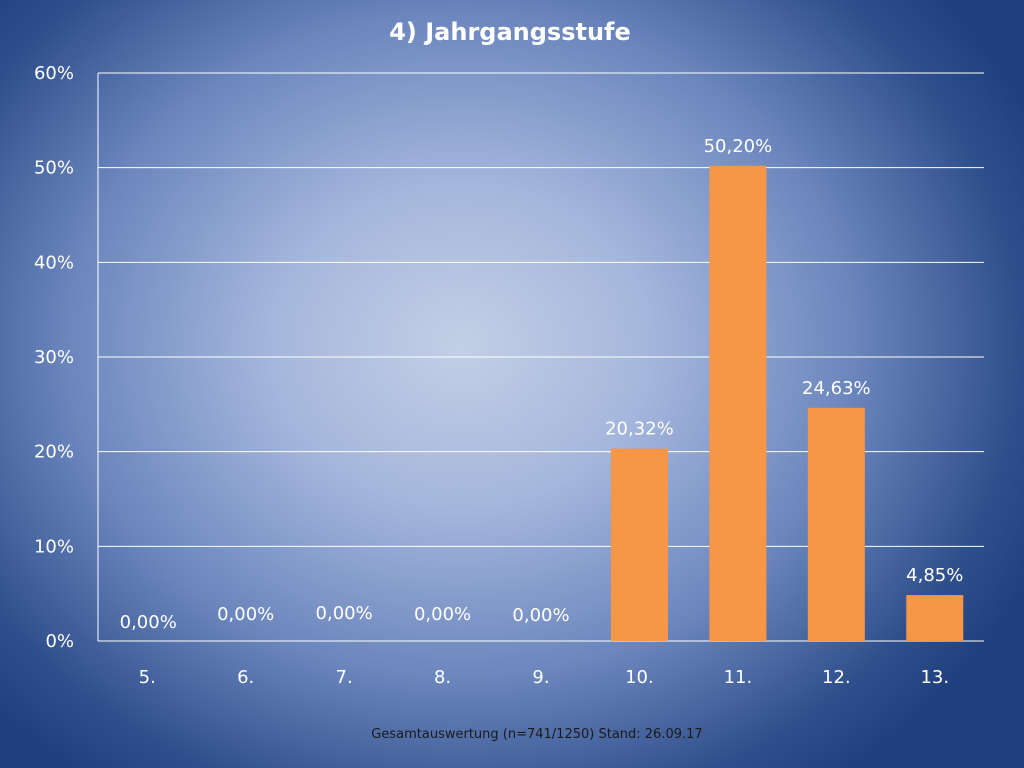 This screenshot has width=1024, height=768. Describe the element at coordinates (54, 262) in the screenshot. I see `y-tick-label: 40%` at that location.